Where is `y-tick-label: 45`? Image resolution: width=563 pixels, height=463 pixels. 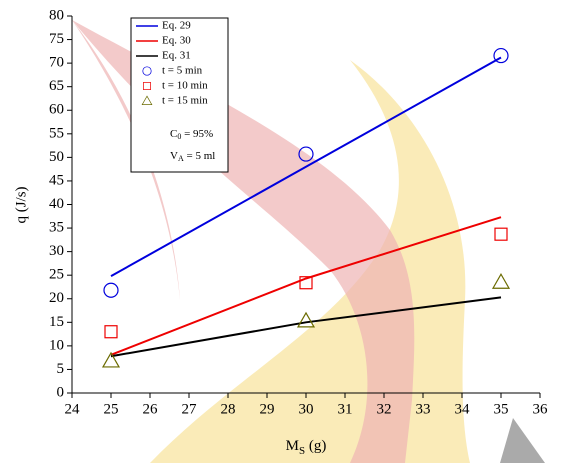
y-tick-label: 45 is located at coordinates (56, 180).